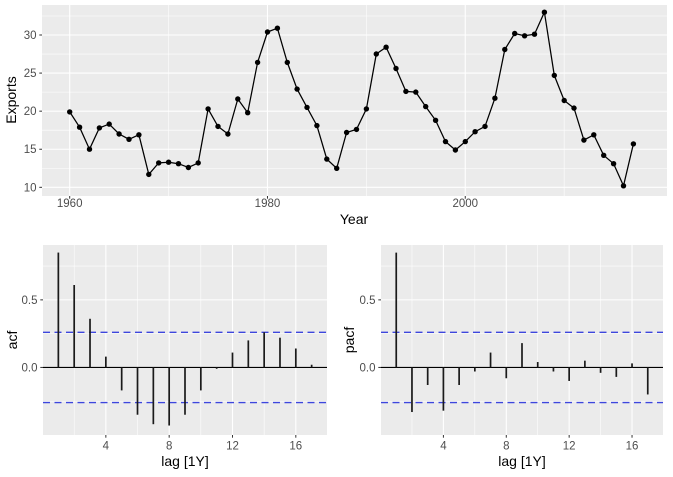  Describe the element at coordinates (522, 461) in the screenshot. I see `pacf-x-axis-title: lag [1Y]` at that location.